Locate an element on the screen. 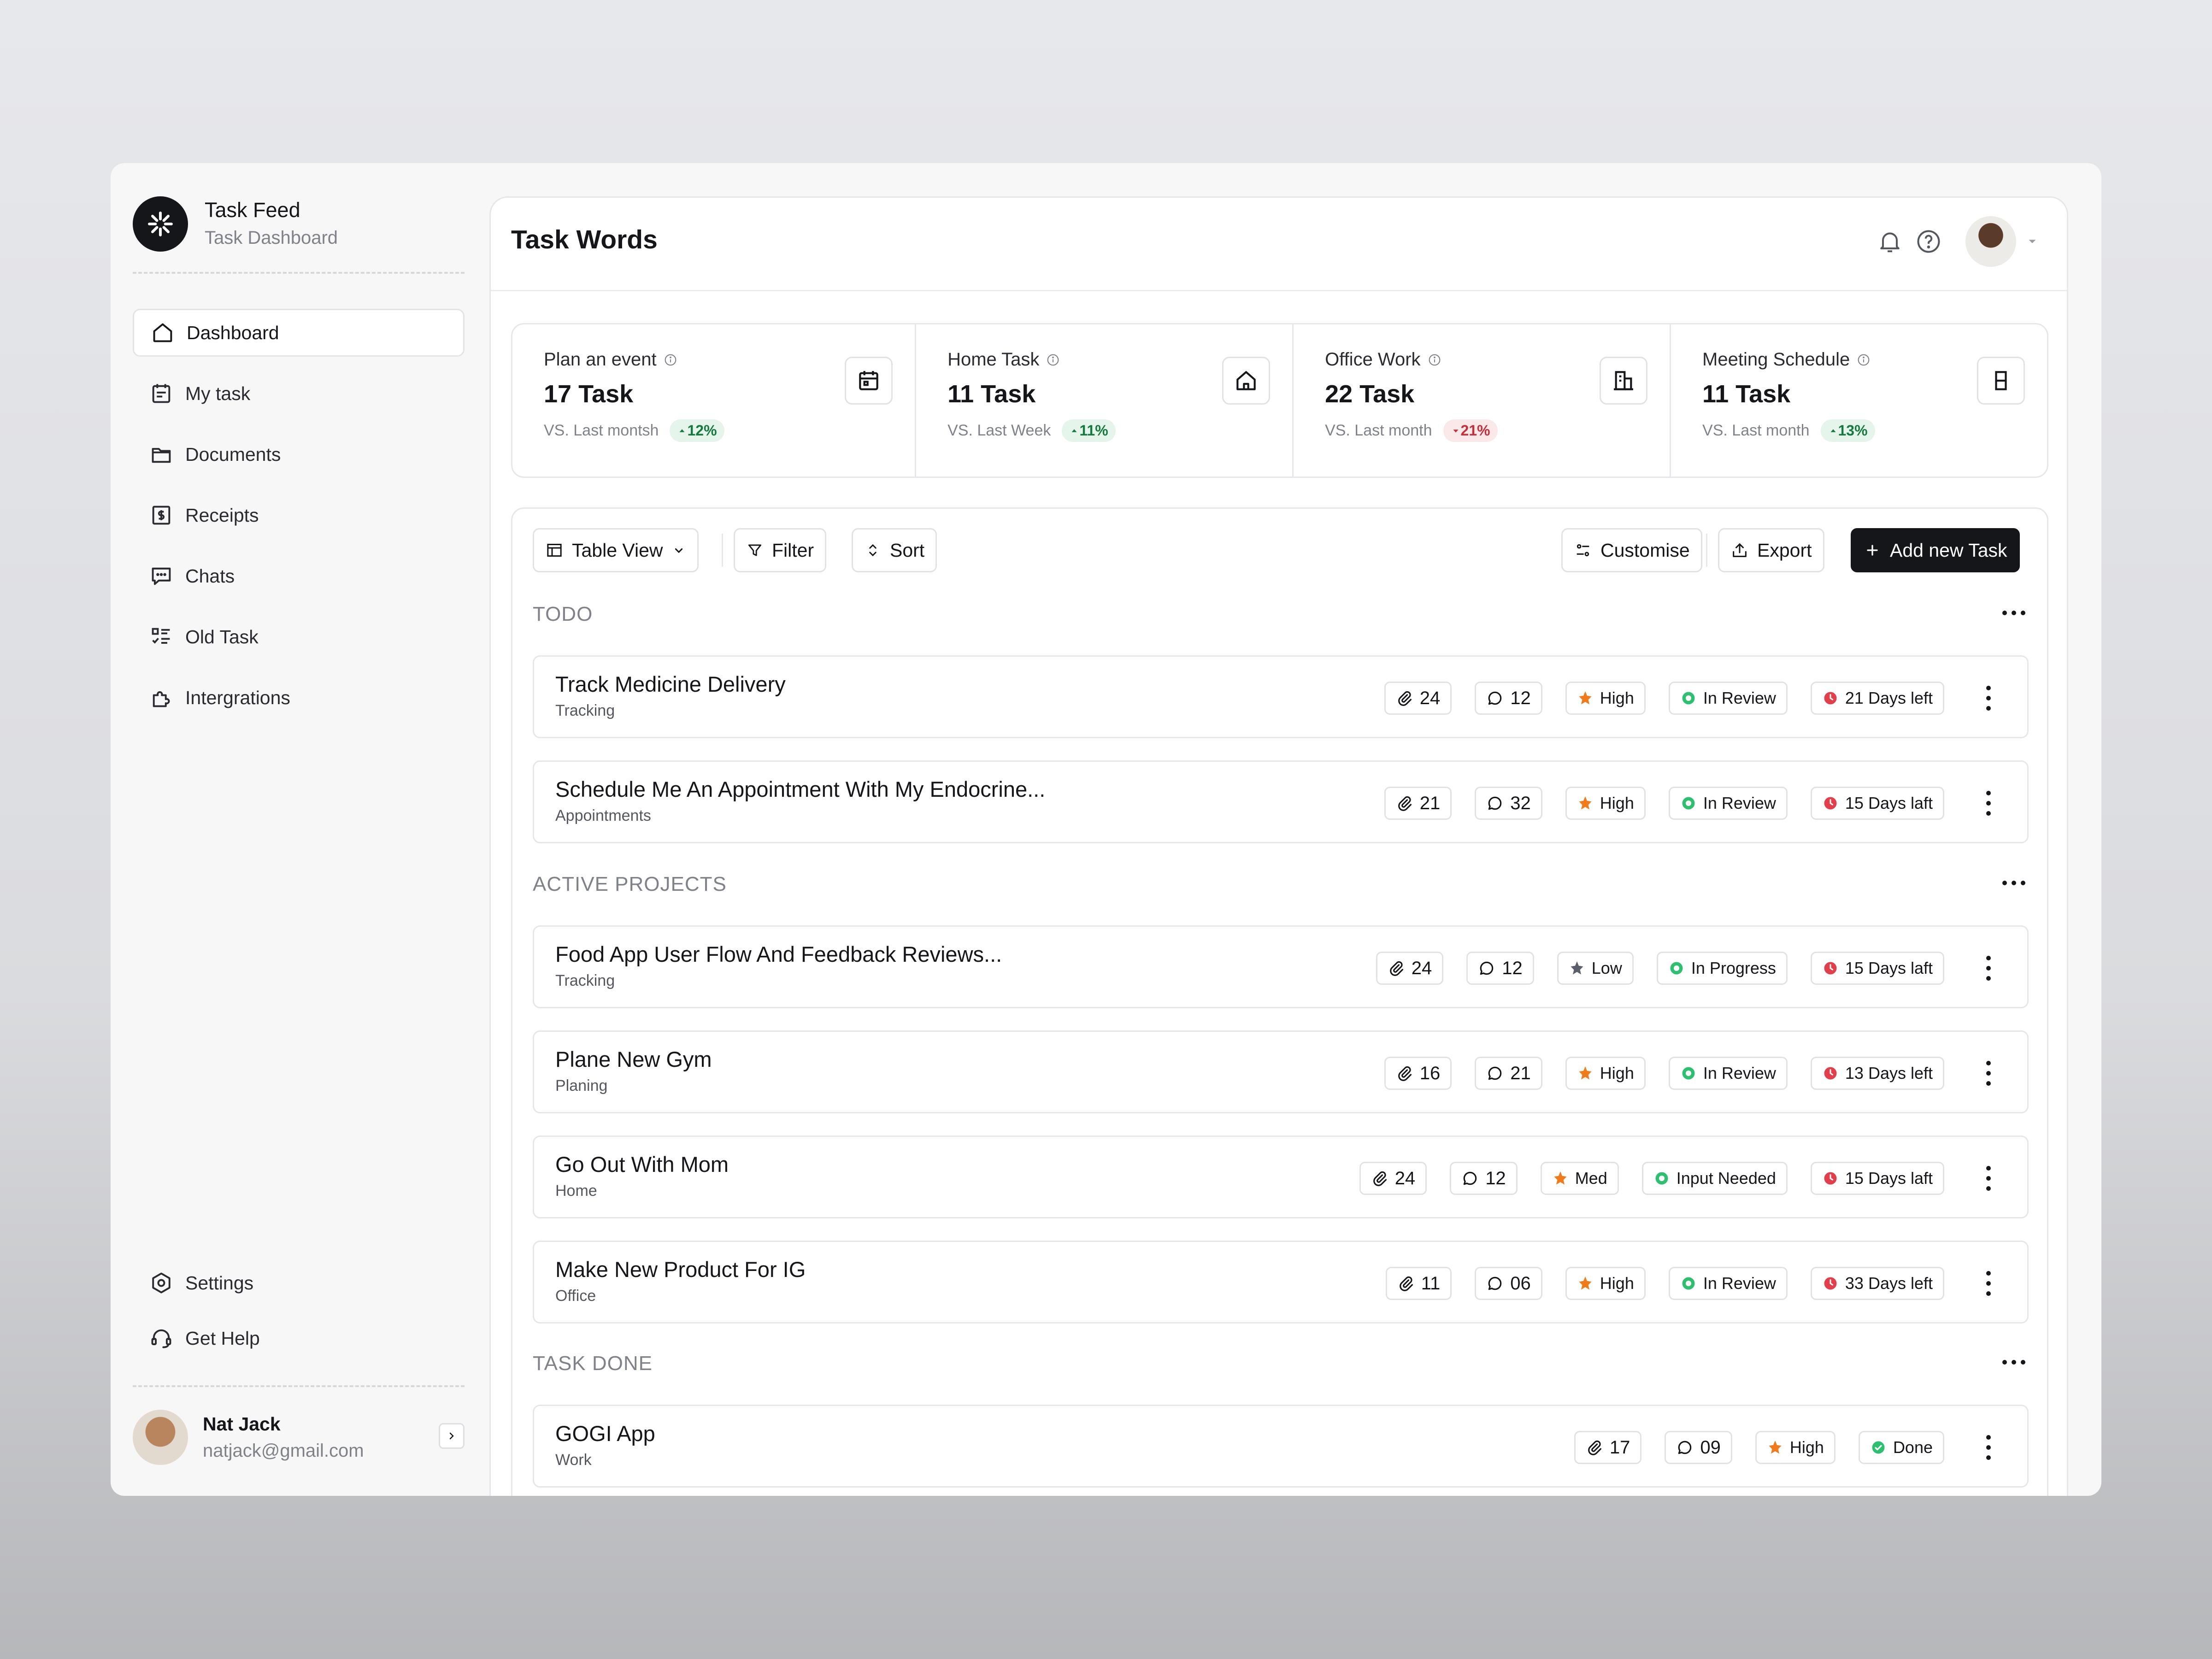 Image resolution: width=2212 pixels, height=1659 pixels. due-badge: 21 Days left is located at coordinates (1877, 698).